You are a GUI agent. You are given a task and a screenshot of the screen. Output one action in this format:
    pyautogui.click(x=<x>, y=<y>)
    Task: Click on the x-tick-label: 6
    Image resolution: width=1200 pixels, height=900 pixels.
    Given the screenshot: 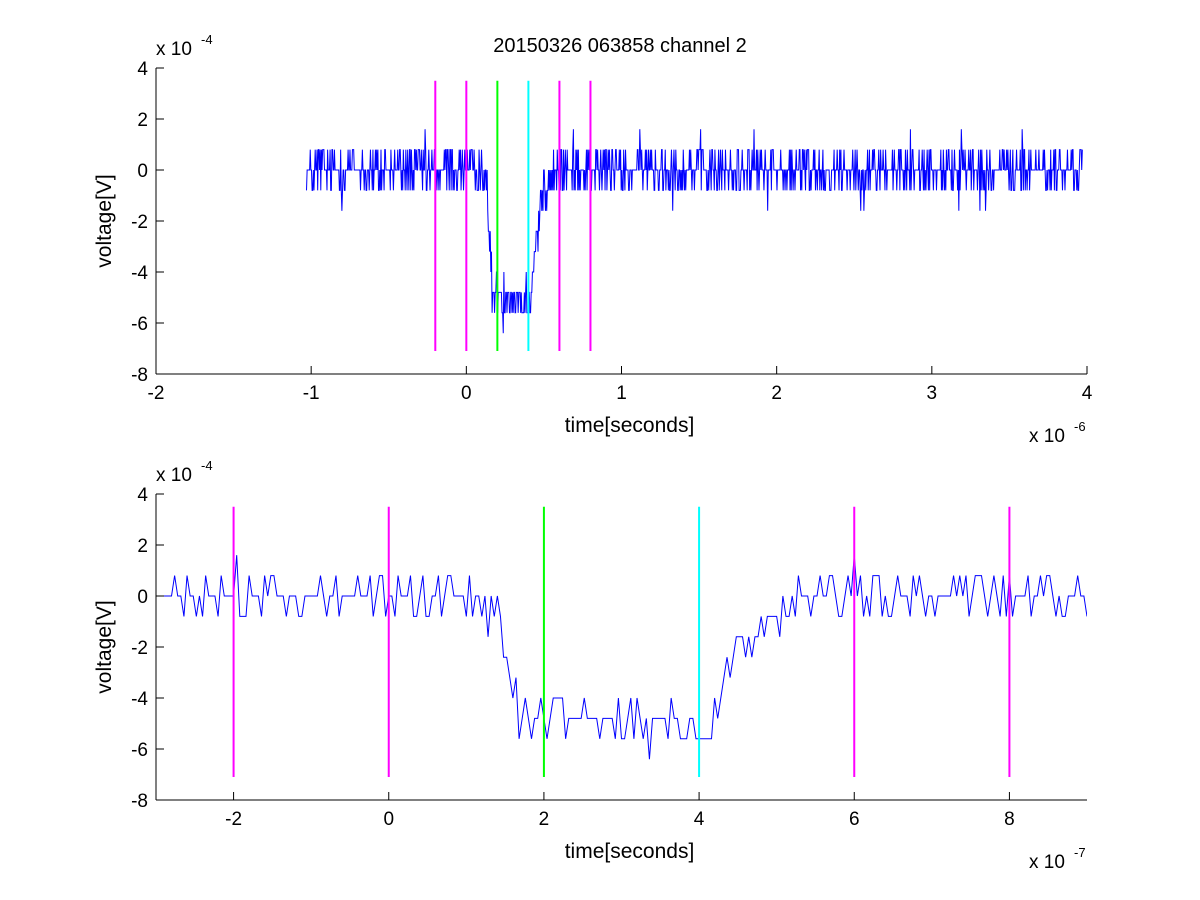 What is the action you would take?
    pyautogui.click(x=854, y=819)
    